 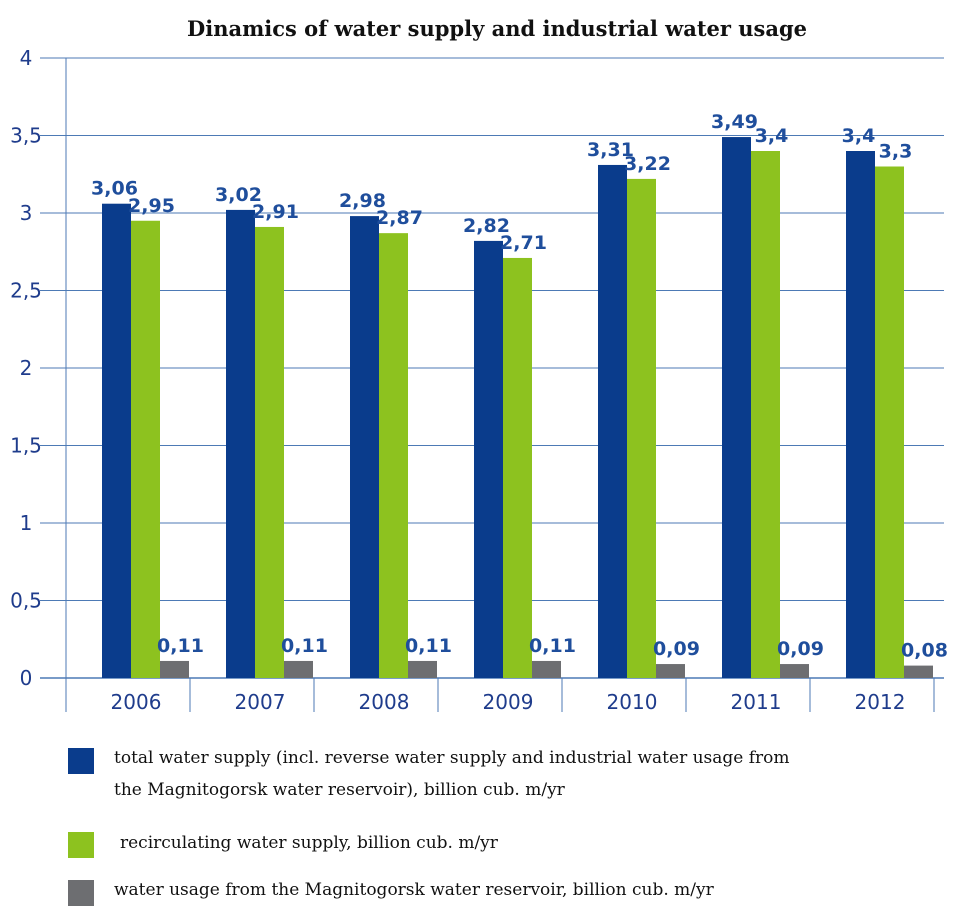 What do you see at coordinates (26, 291) in the screenshot?
I see `y-tick-label: 2,5` at bounding box center [26, 291].